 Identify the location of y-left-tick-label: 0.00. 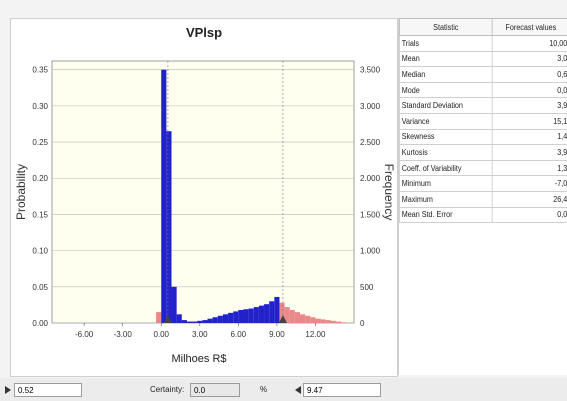
(40, 323).